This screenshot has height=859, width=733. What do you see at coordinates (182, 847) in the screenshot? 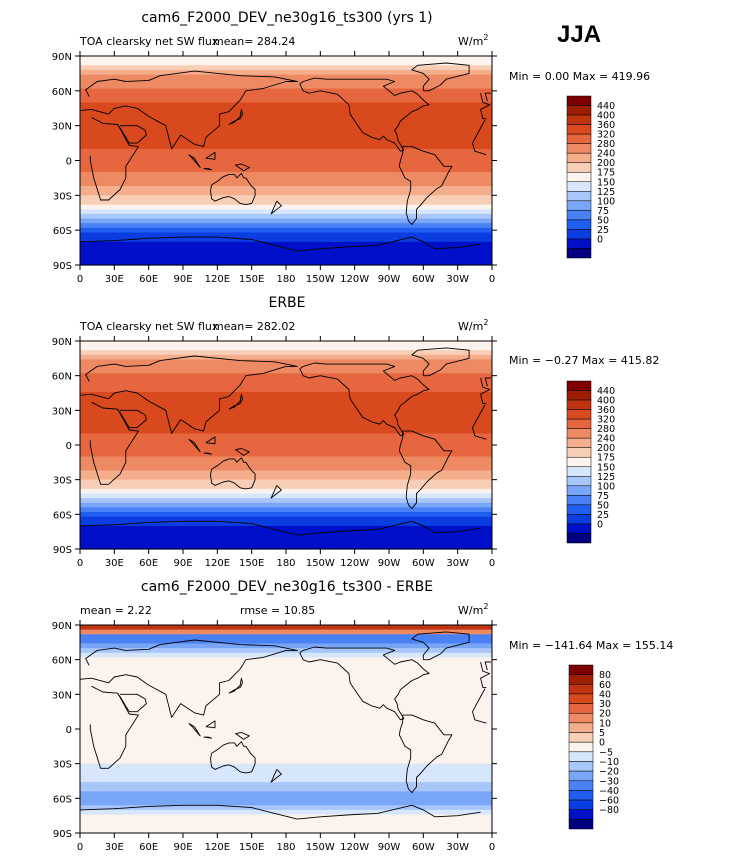
I see `lon-tick-label: 90E` at bounding box center [182, 847].